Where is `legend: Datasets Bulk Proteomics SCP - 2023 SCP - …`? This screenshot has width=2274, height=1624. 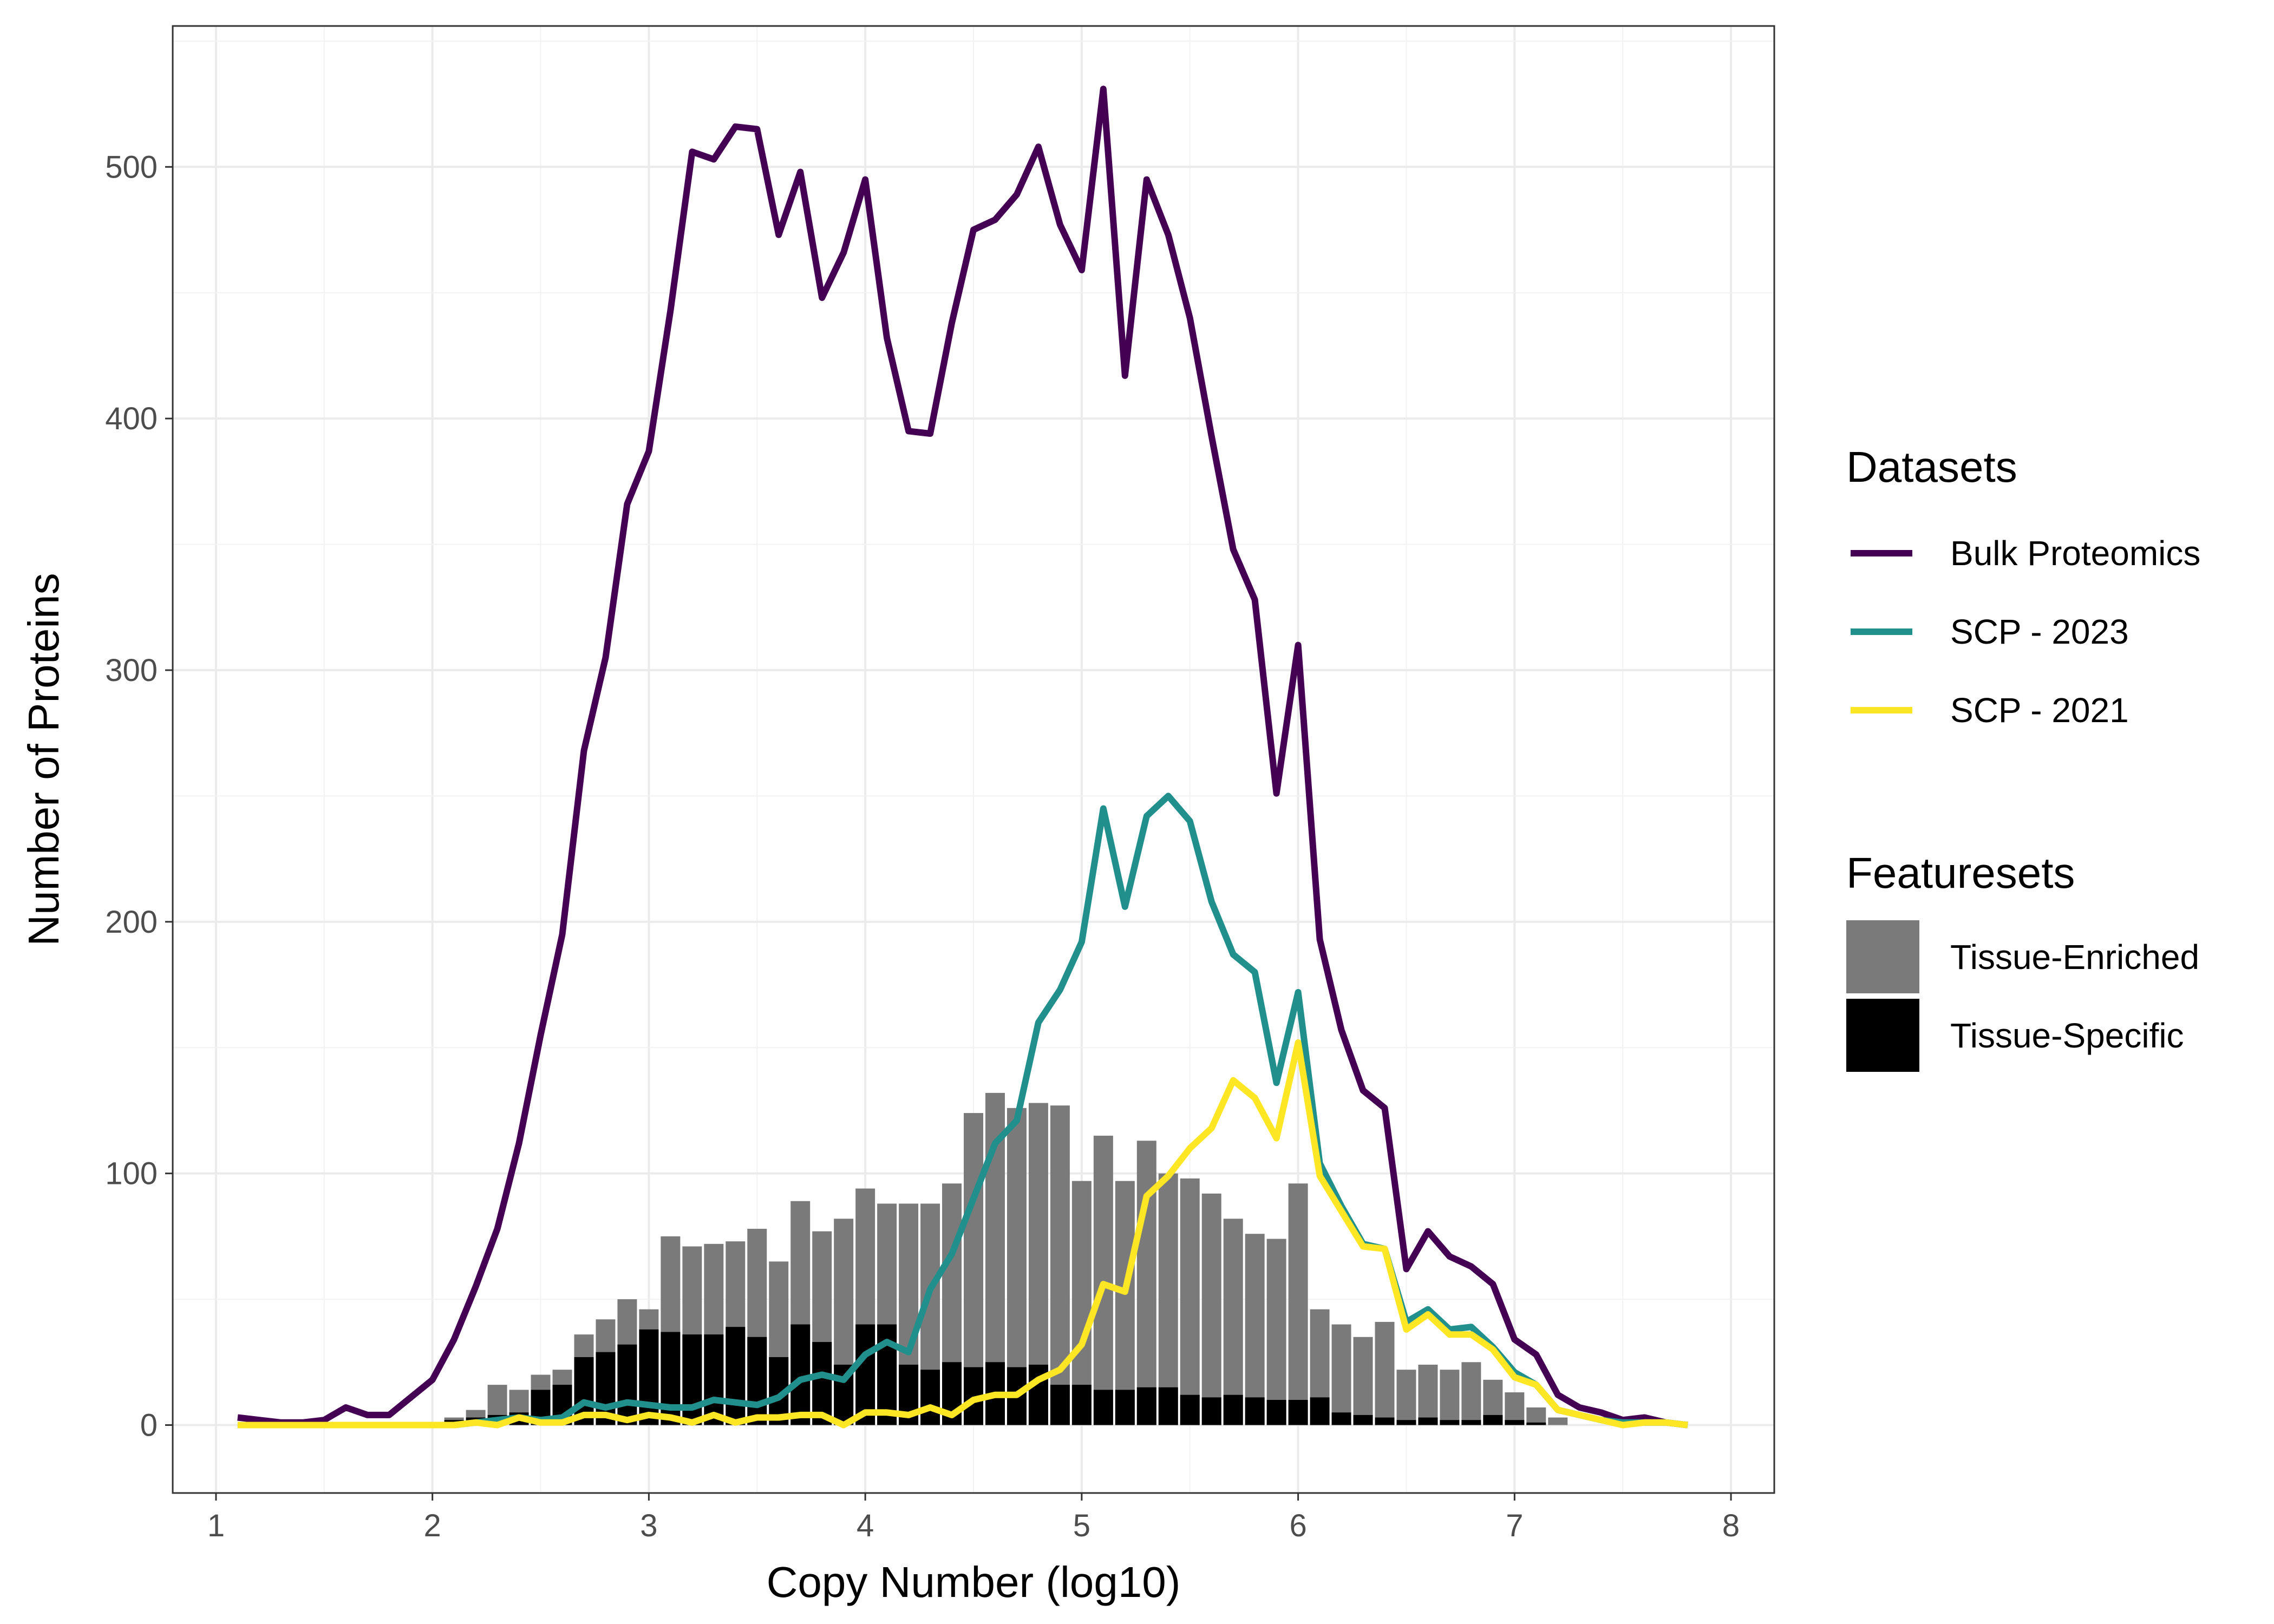
legend: Datasets Bulk Proteomics SCP - 2023 SCP - … is located at coordinates (2023, 757).